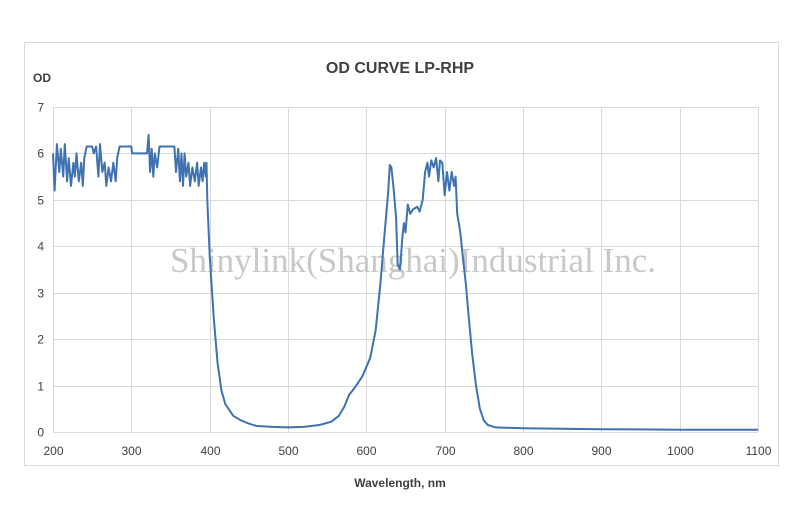 Image resolution: width=800 pixels, height=506 pixels. What do you see at coordinates (407, 451) in the screenshot?
I see `x-tick-labels: 200 300 400 500 600 700 800 900 1000 1100` at bounding box center [407, 451].